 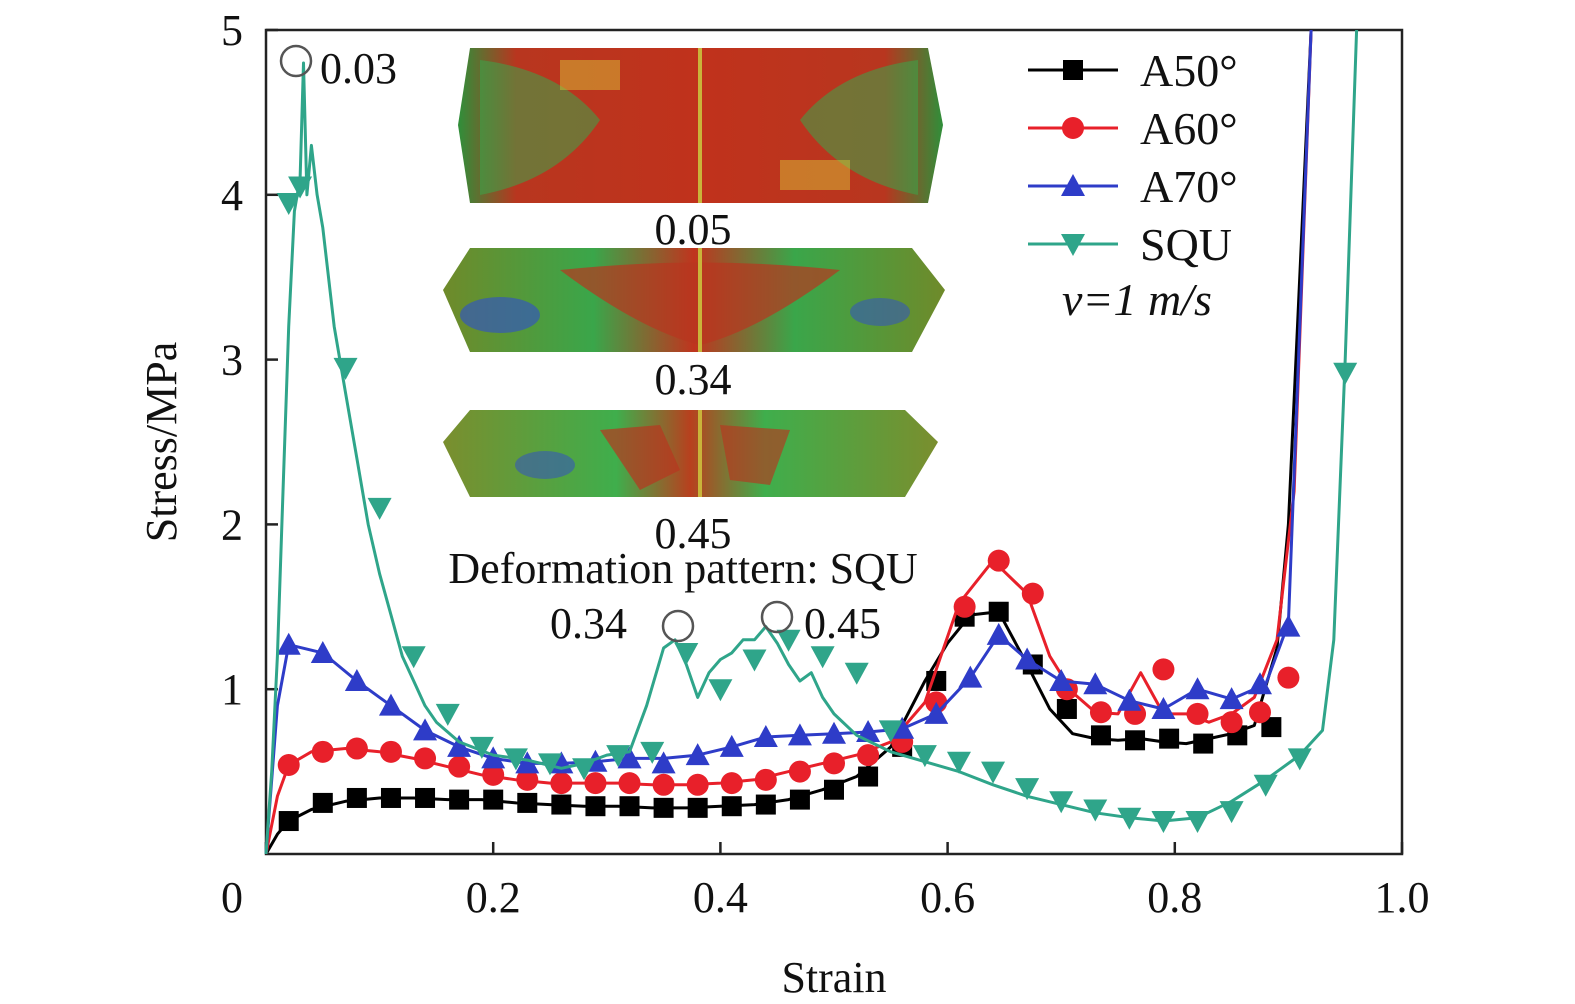 I want to click on x-tick-label: 0, so click(x=232, y=897).